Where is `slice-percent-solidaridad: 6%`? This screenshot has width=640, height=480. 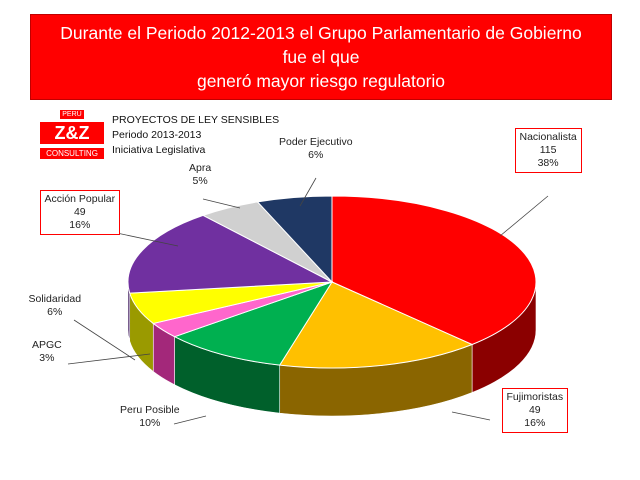
slice-percent-solidaridad: 6% is located at coordinates (55, 312).